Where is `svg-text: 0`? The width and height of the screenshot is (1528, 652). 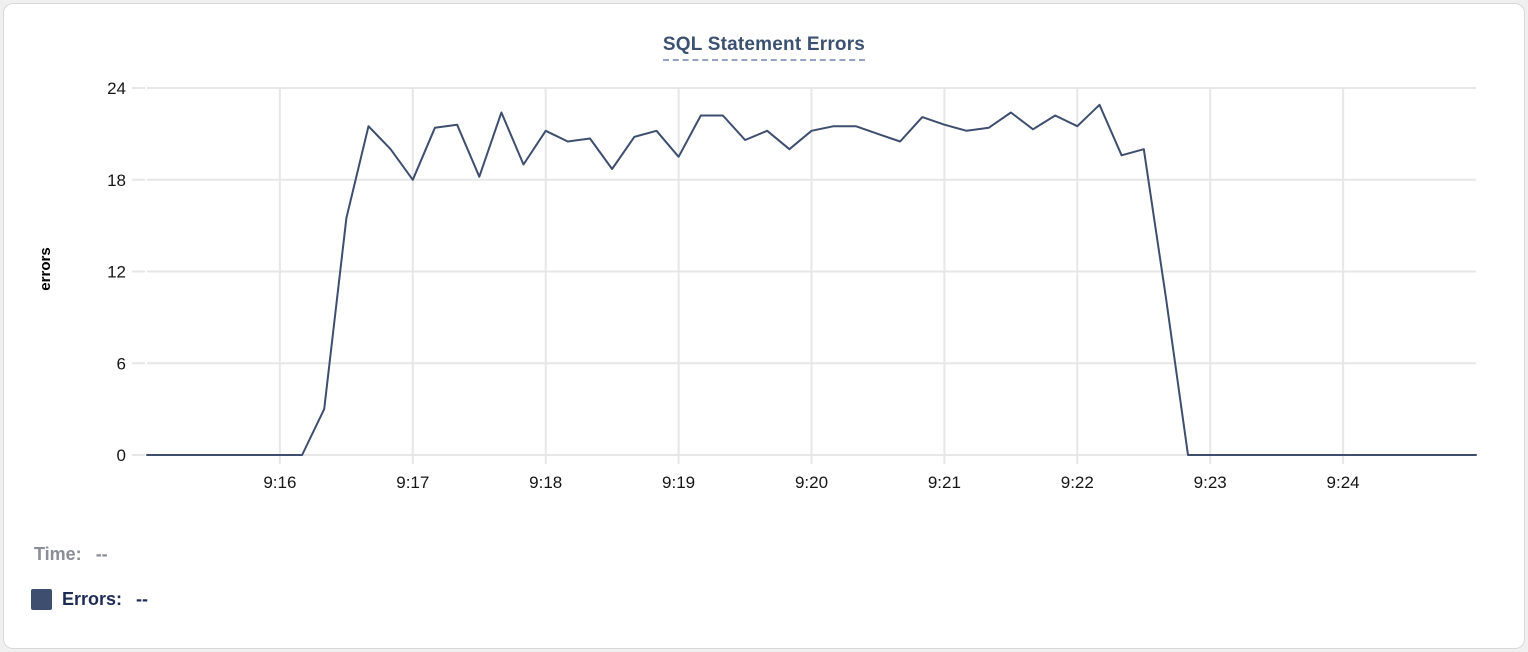
svg-text: 0 is located at coordinates (121, 455).